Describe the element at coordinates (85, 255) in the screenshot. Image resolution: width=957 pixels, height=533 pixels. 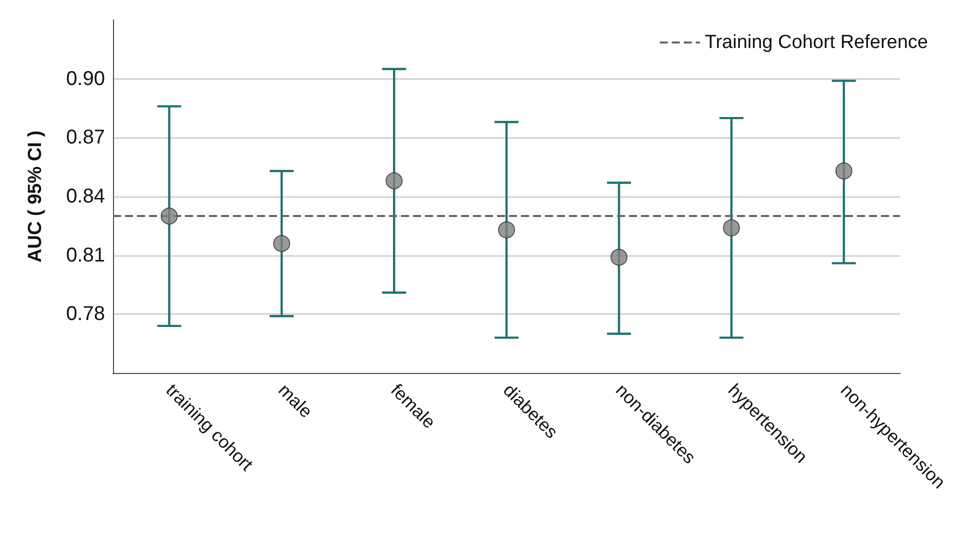
I see `y-tick-label: 0.81` at that location.